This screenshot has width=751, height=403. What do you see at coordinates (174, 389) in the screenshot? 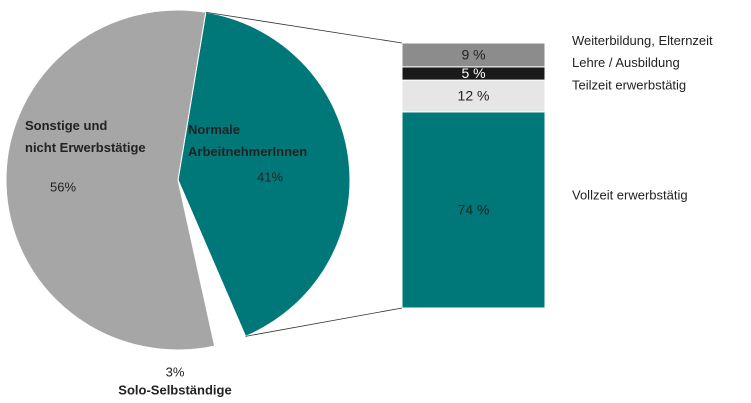
I see `slice-label: Solo-Selbständige` at bounding box center [174, 389].